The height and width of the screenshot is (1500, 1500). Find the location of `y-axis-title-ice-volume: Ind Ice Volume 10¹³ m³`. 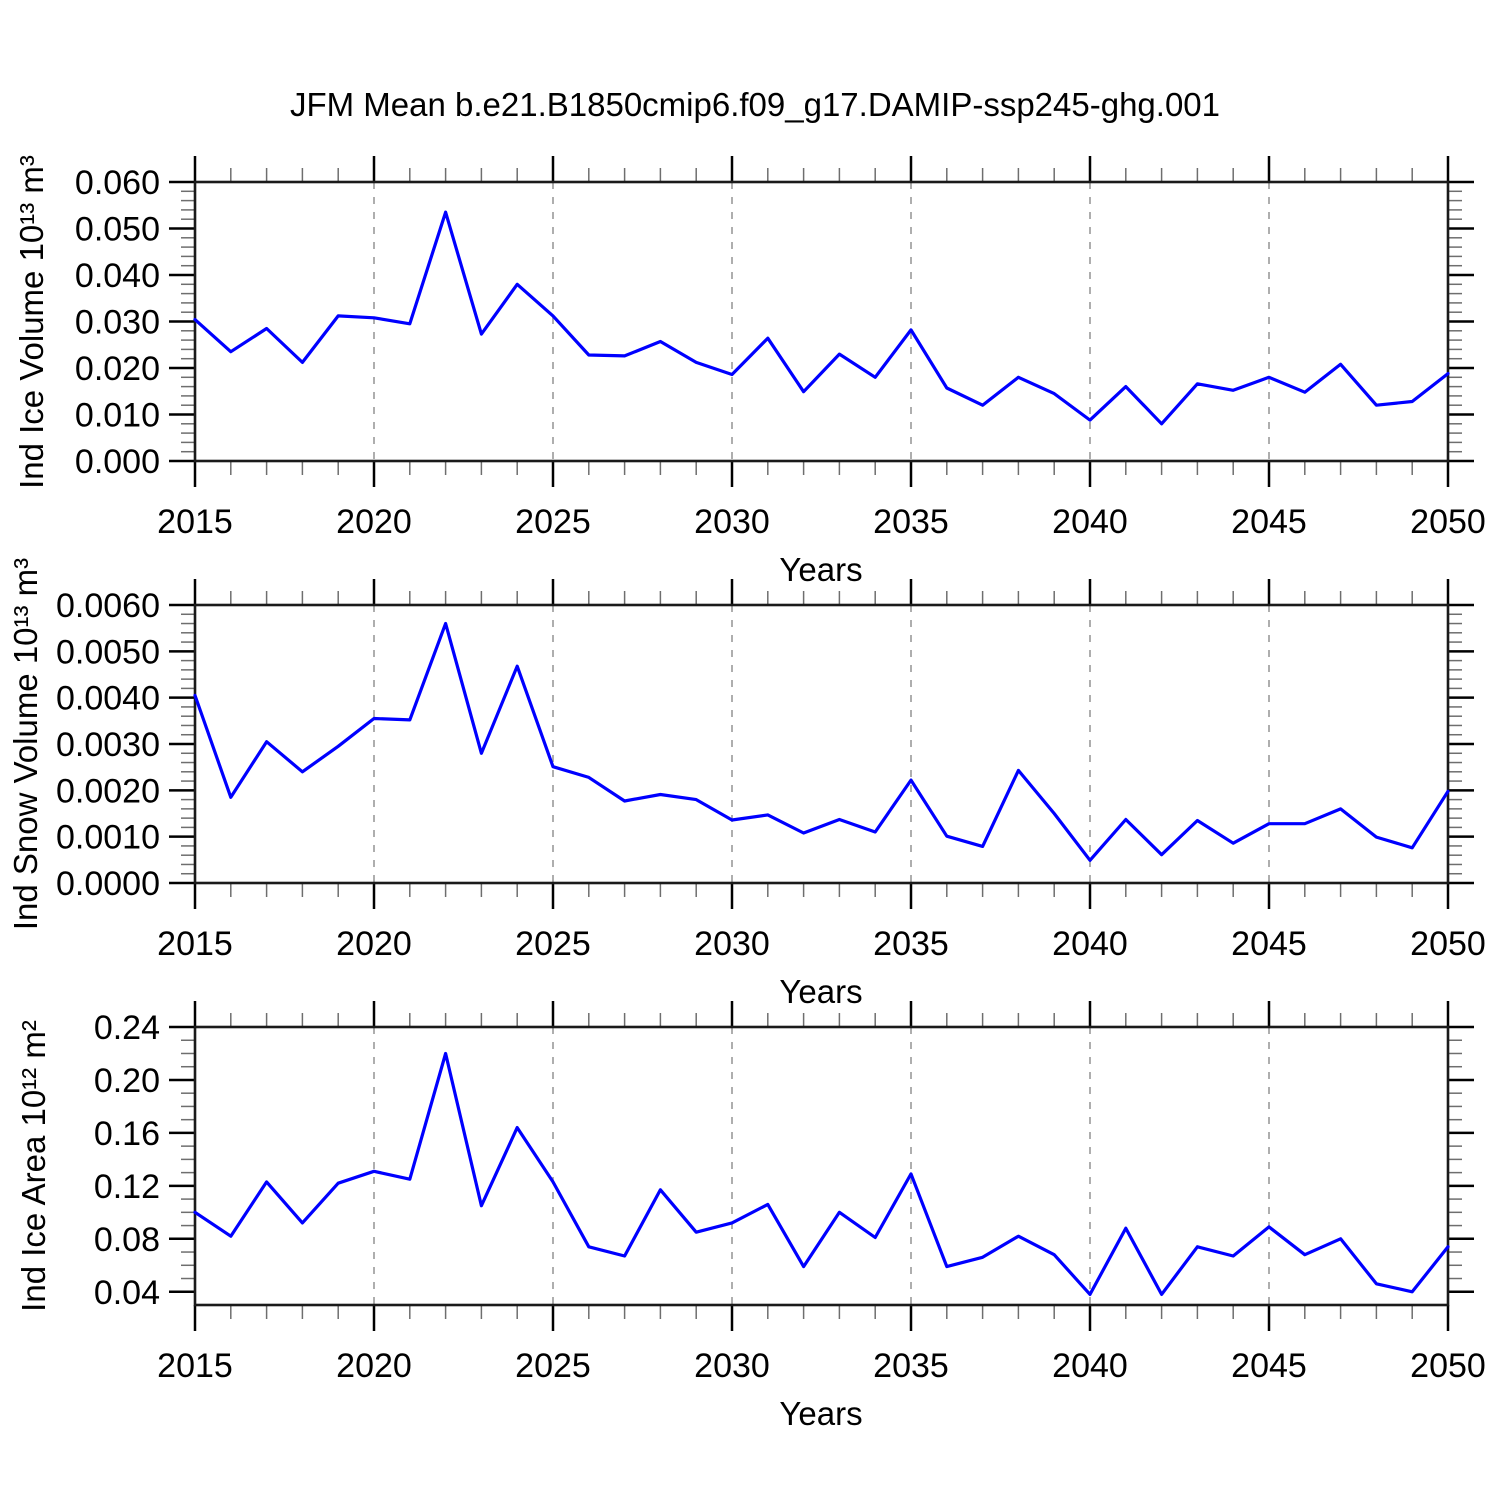

y-axis-title-ice-volume: Ind Ice Volume 10¹³ m³ is located at coordinates (31, 322).